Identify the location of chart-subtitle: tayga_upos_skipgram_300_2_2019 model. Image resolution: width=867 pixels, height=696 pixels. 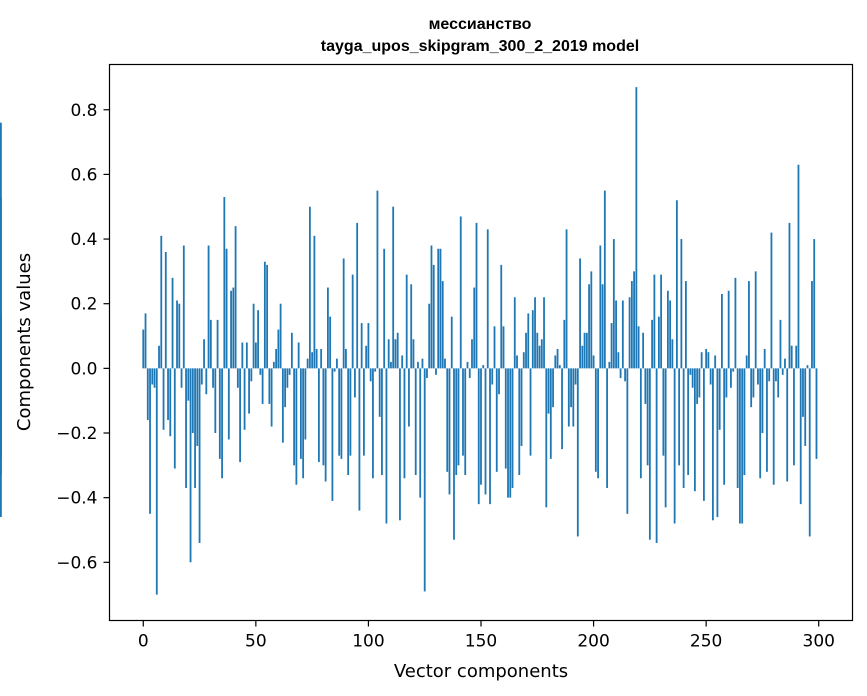
(480, 46).